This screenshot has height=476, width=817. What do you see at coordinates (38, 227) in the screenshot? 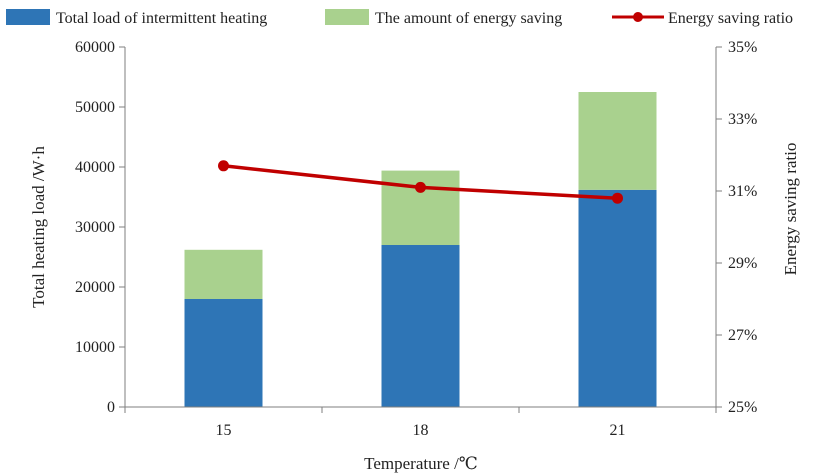
I see `y-axis-title: Total heating load /W·h` at bounding box center [38, 227].